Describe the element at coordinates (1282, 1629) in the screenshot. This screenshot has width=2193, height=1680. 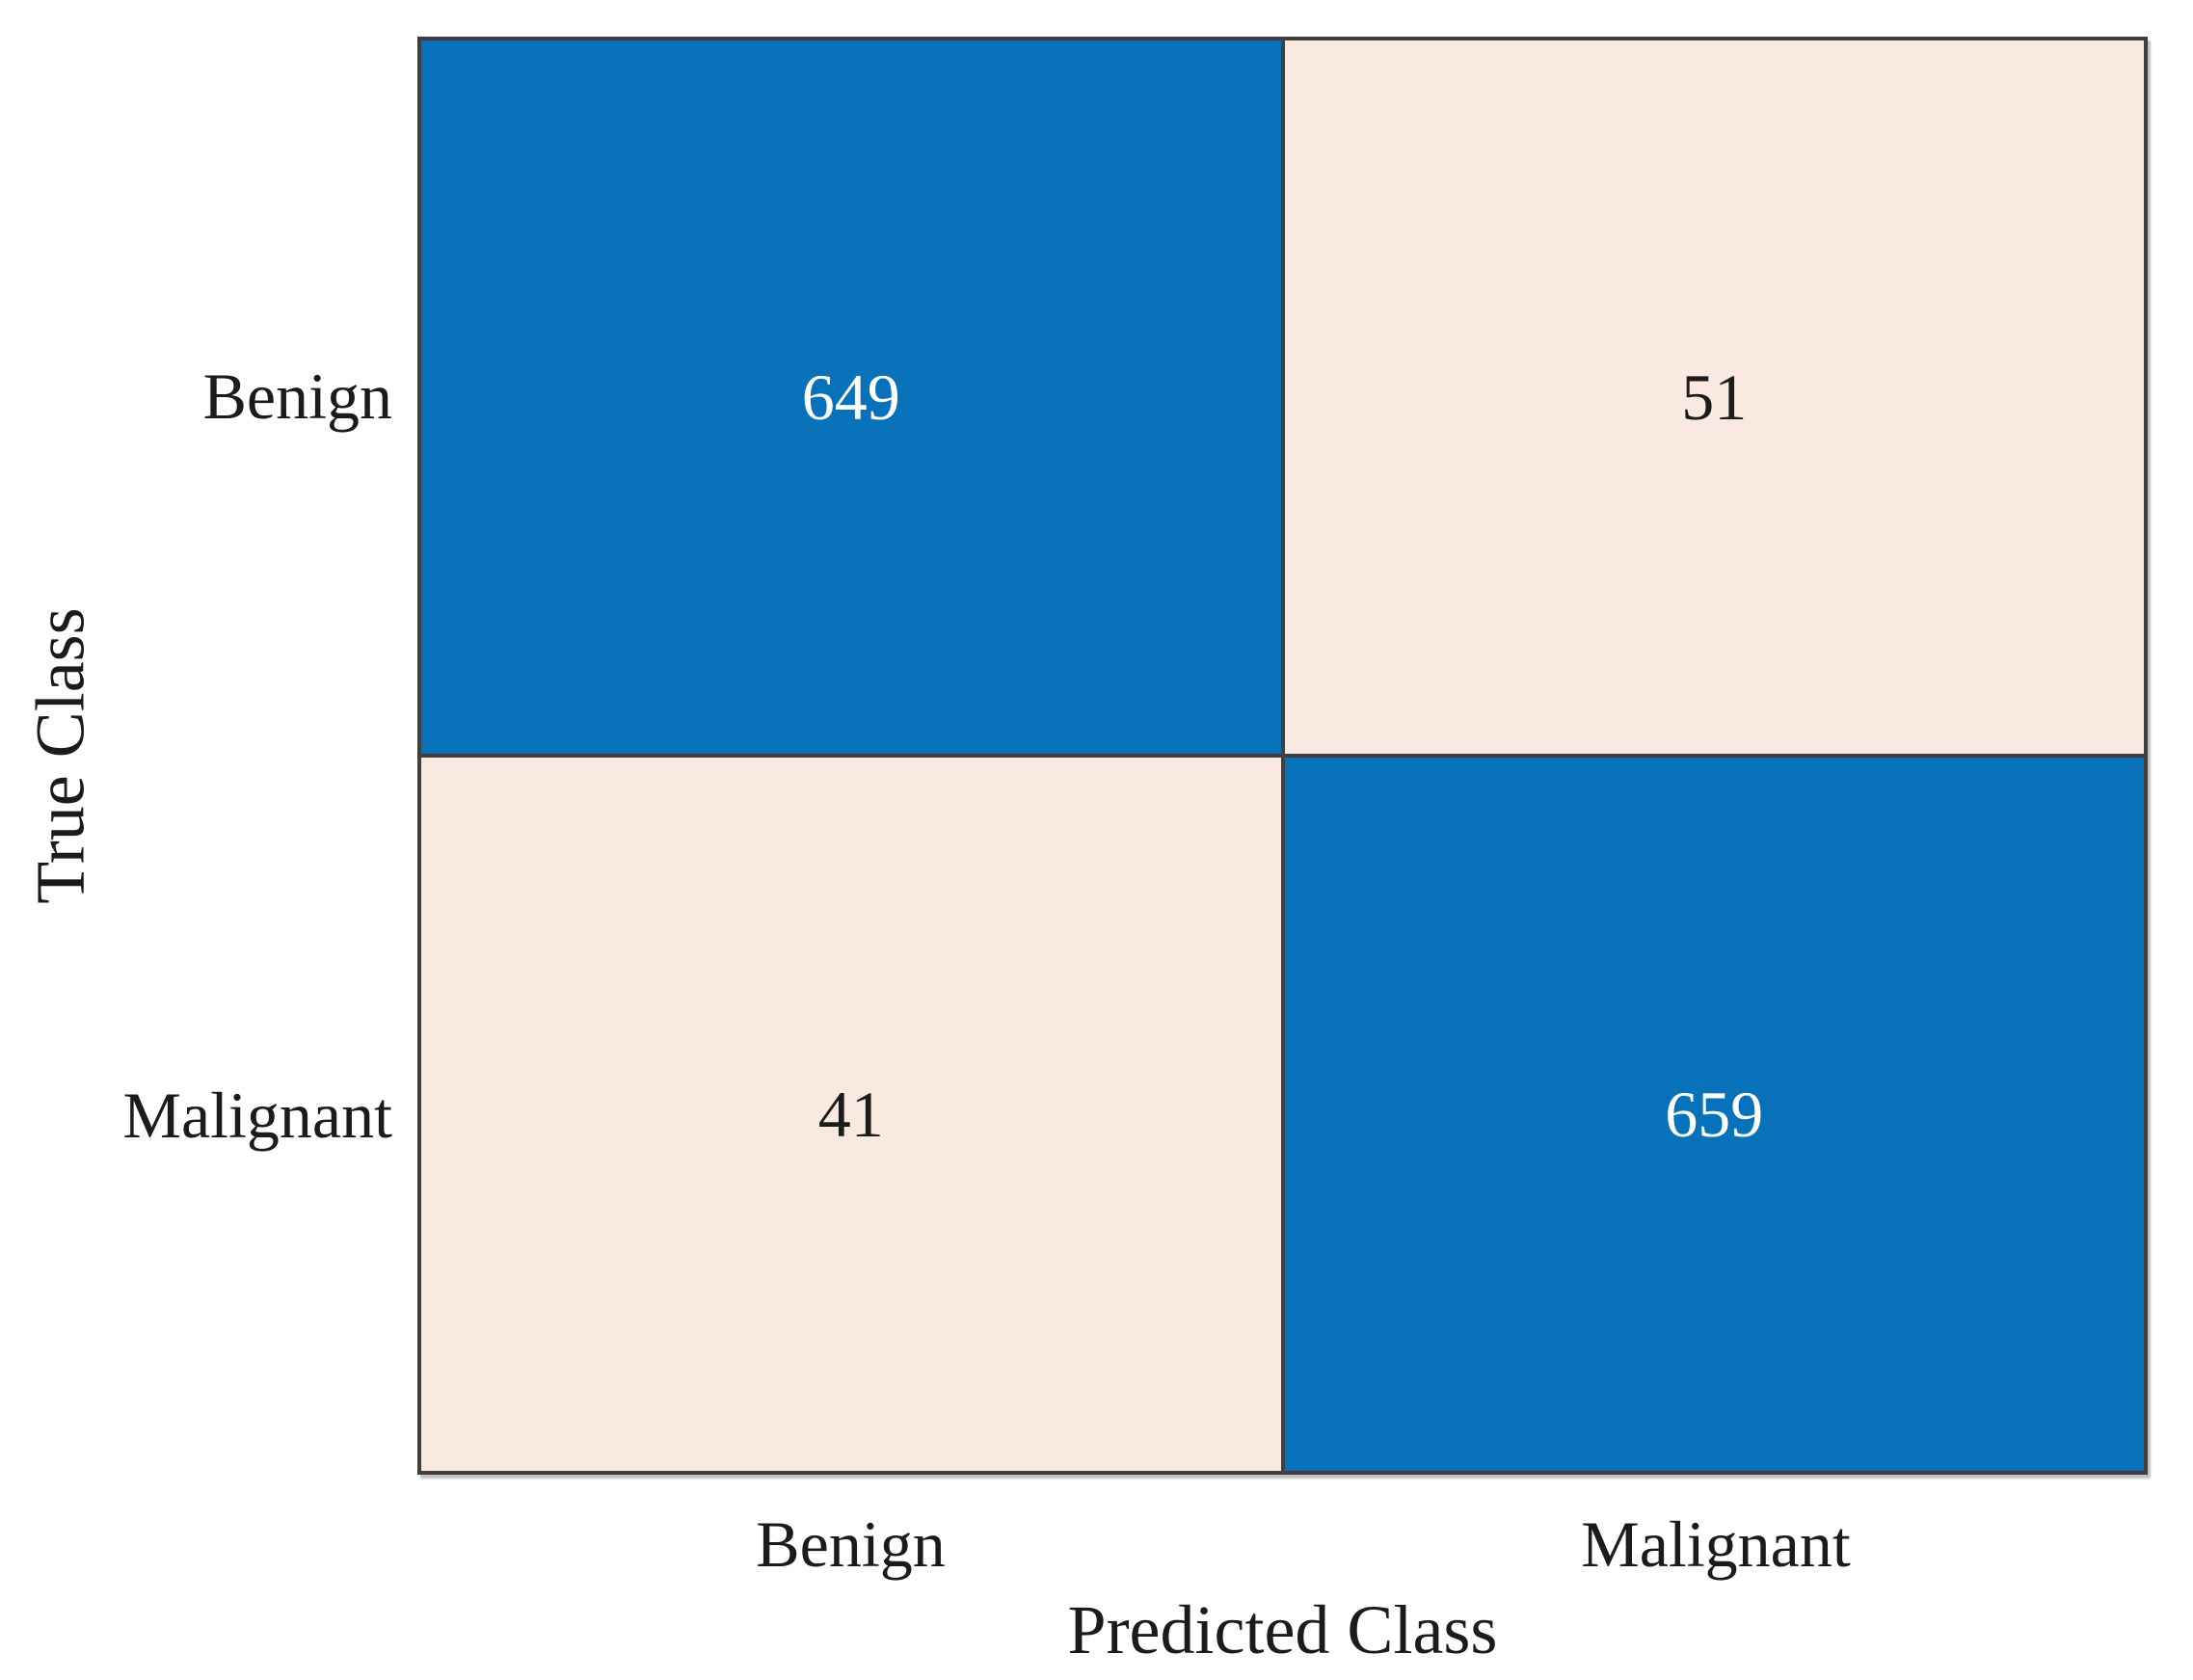
I see `x-axis-label: Predicted Class` at that location.